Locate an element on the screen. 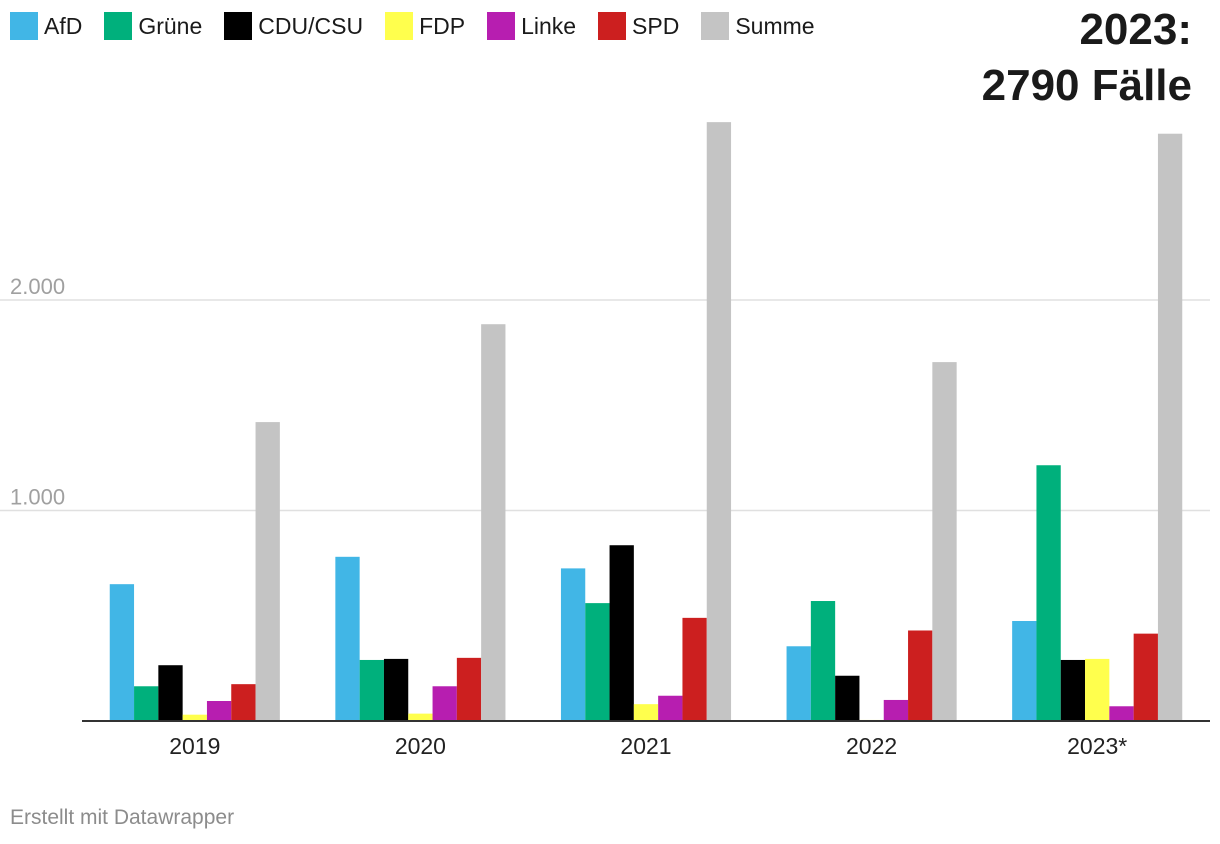 The image size is (1220, 844). legend-item: CDU/CSU is located at coordinates (293, 26).